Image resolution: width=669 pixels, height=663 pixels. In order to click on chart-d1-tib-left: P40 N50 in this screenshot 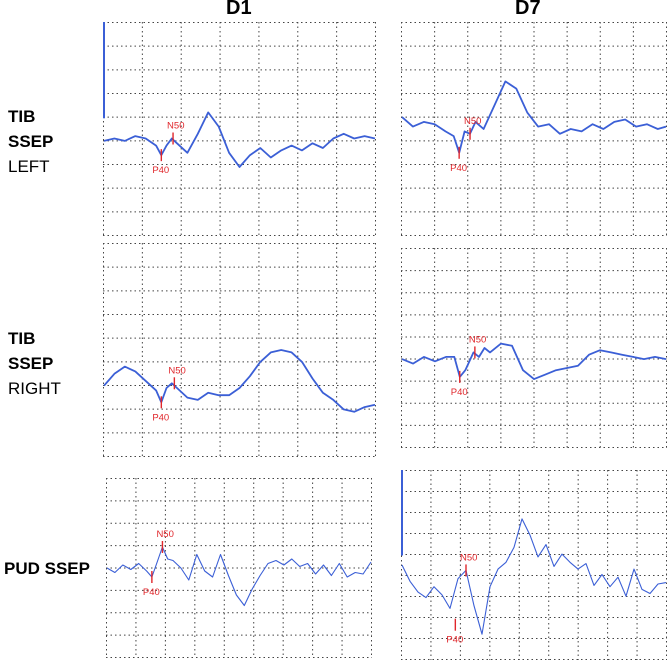, I will do `click(239, 129)`.